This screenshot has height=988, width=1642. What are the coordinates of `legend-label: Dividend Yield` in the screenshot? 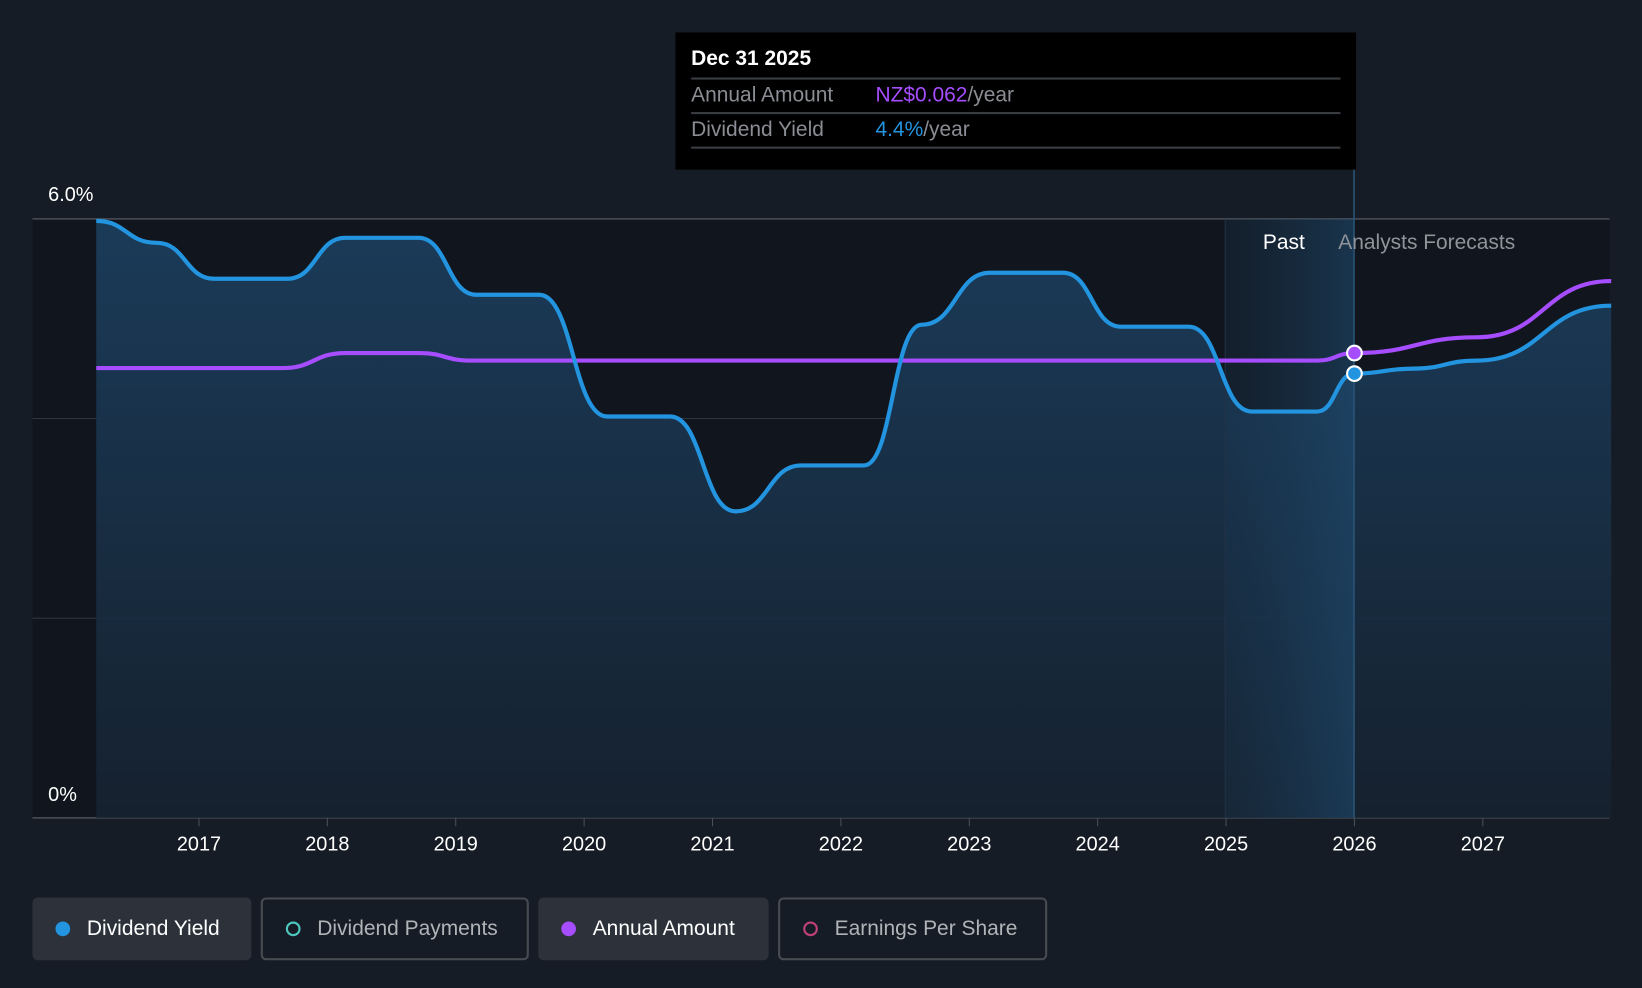 It's located at (153, 928).